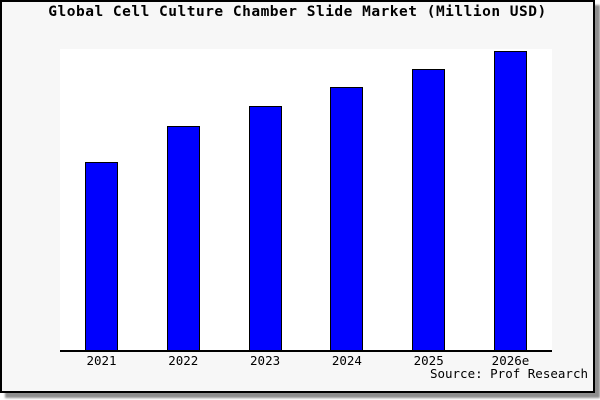 The height and width of the screenshot is (400, 600). What do you see at coordinates (183, 360) in the screenshot?
I see `x-tick-label-2022: 2022` at bounding box center [183, 360].